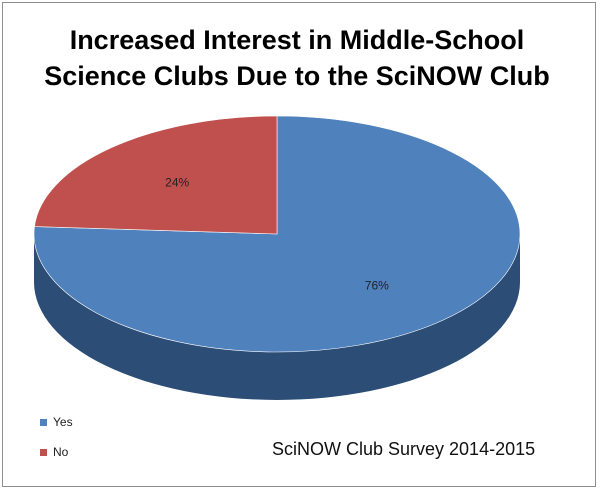 Image resolution: width=600 pixels, height=491 pixels. I want to click on chart-title-line-2: Science Clubs Due to the SciNOW Club, so click(297, 76).